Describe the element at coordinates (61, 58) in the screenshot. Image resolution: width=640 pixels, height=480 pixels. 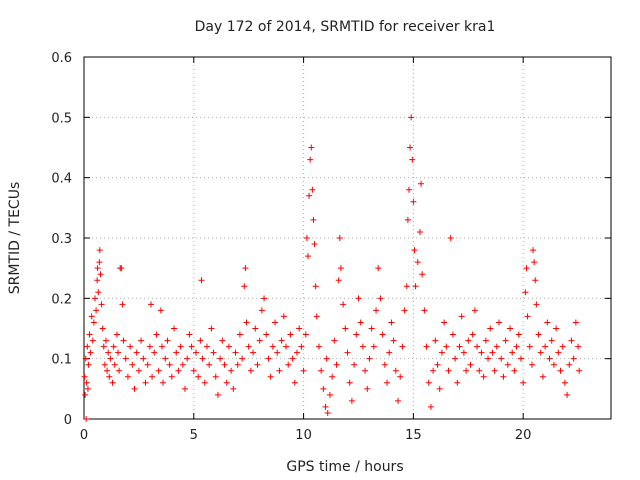
I see `y-tick-label: 0.6` at that location.